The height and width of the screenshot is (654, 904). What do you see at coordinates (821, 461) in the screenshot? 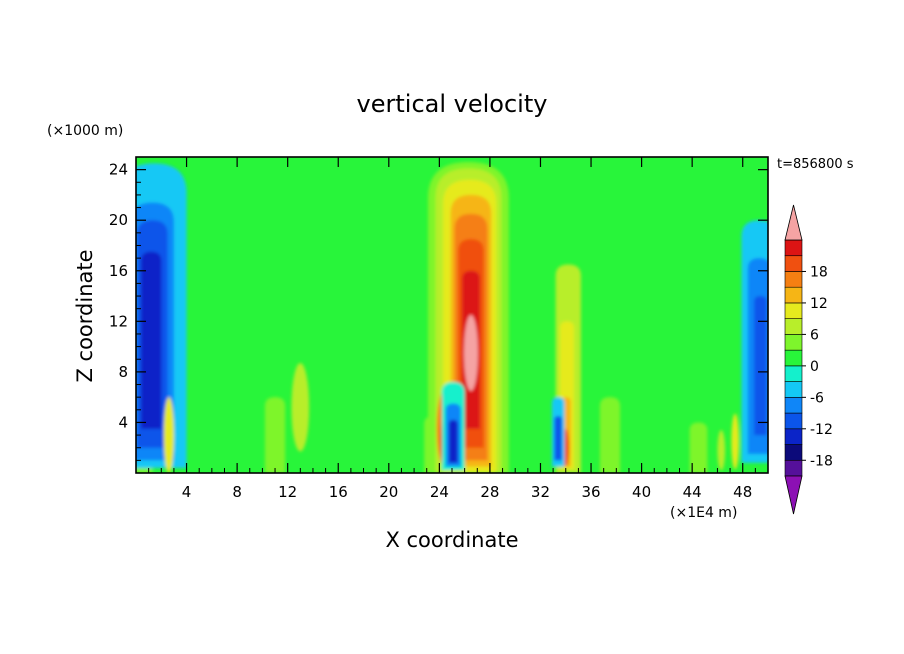
I see `colorbar-tick-label: -18` at bounding box center [821, 461].